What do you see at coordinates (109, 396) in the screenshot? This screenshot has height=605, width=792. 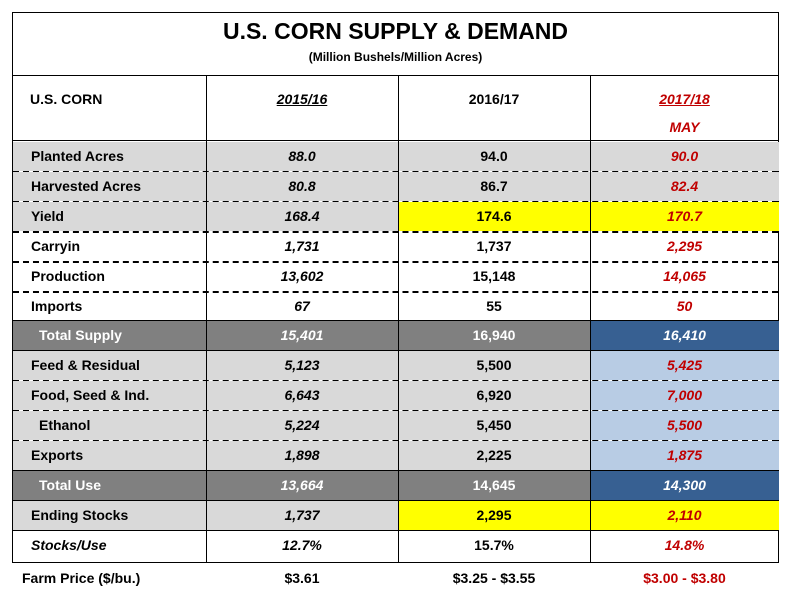 I see `row-label: Food, Seed & Ind.` at bounding box center [109, 396].